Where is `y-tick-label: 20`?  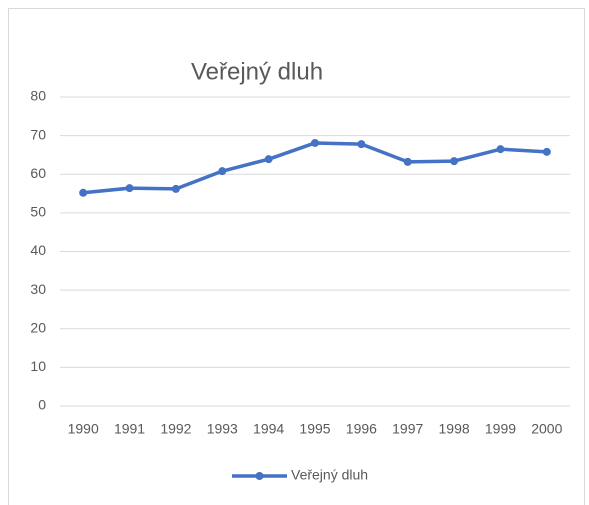 y-tick-label: 20 is located at coordinates (38, 327).